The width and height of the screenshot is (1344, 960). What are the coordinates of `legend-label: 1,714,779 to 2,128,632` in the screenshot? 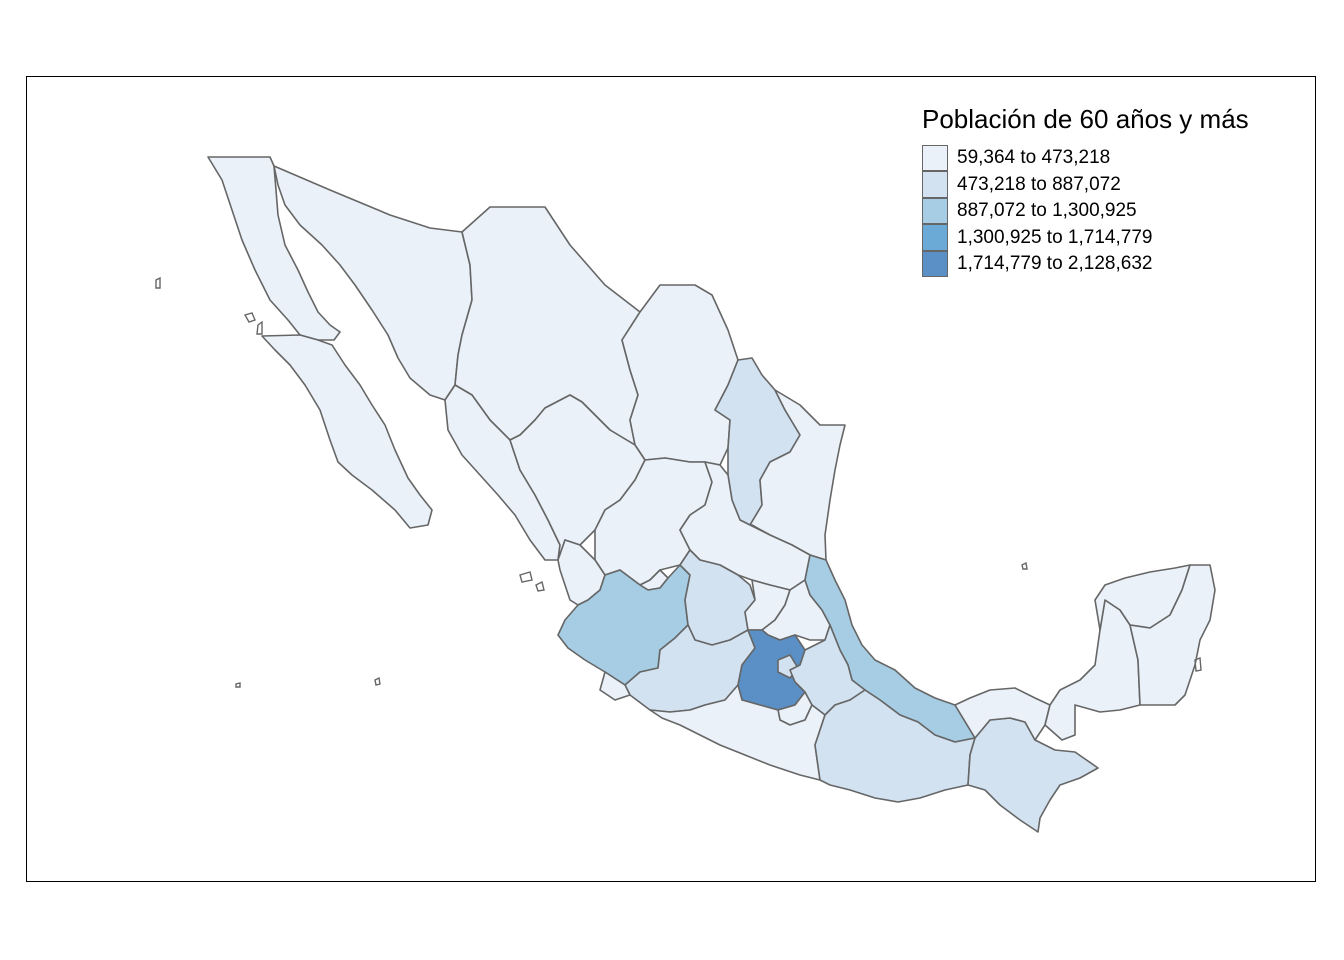 It's located at (1055, 264).